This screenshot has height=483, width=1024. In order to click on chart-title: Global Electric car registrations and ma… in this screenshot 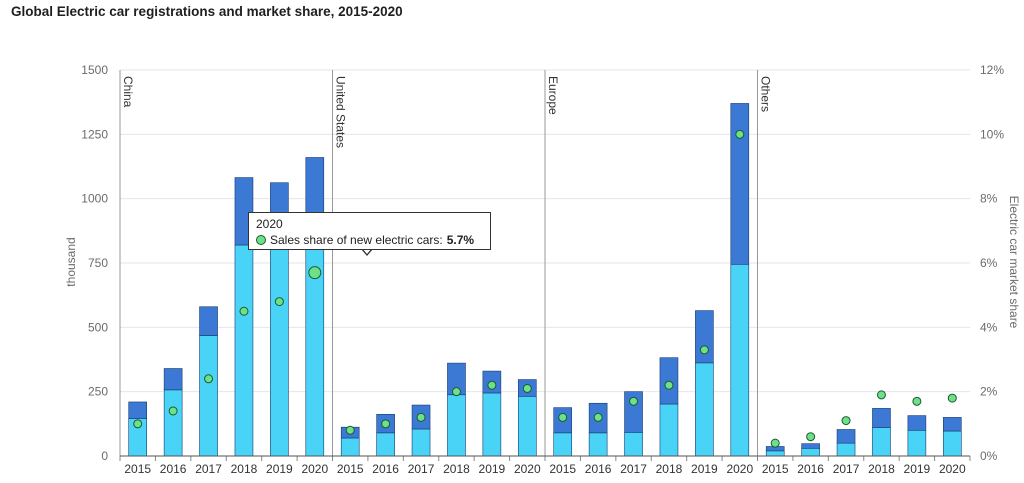, I will do `click(207, 11)`.